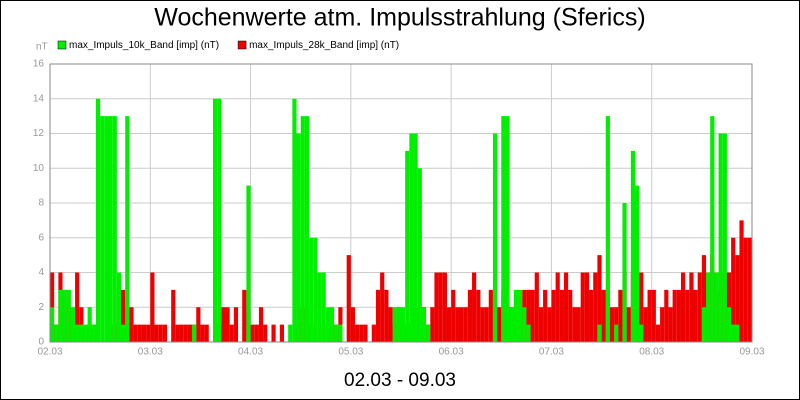  What do you see at coordinates (39, 64) in the screenshot?
I see `y-tick-label: 16` at bounding box center [39, 64].